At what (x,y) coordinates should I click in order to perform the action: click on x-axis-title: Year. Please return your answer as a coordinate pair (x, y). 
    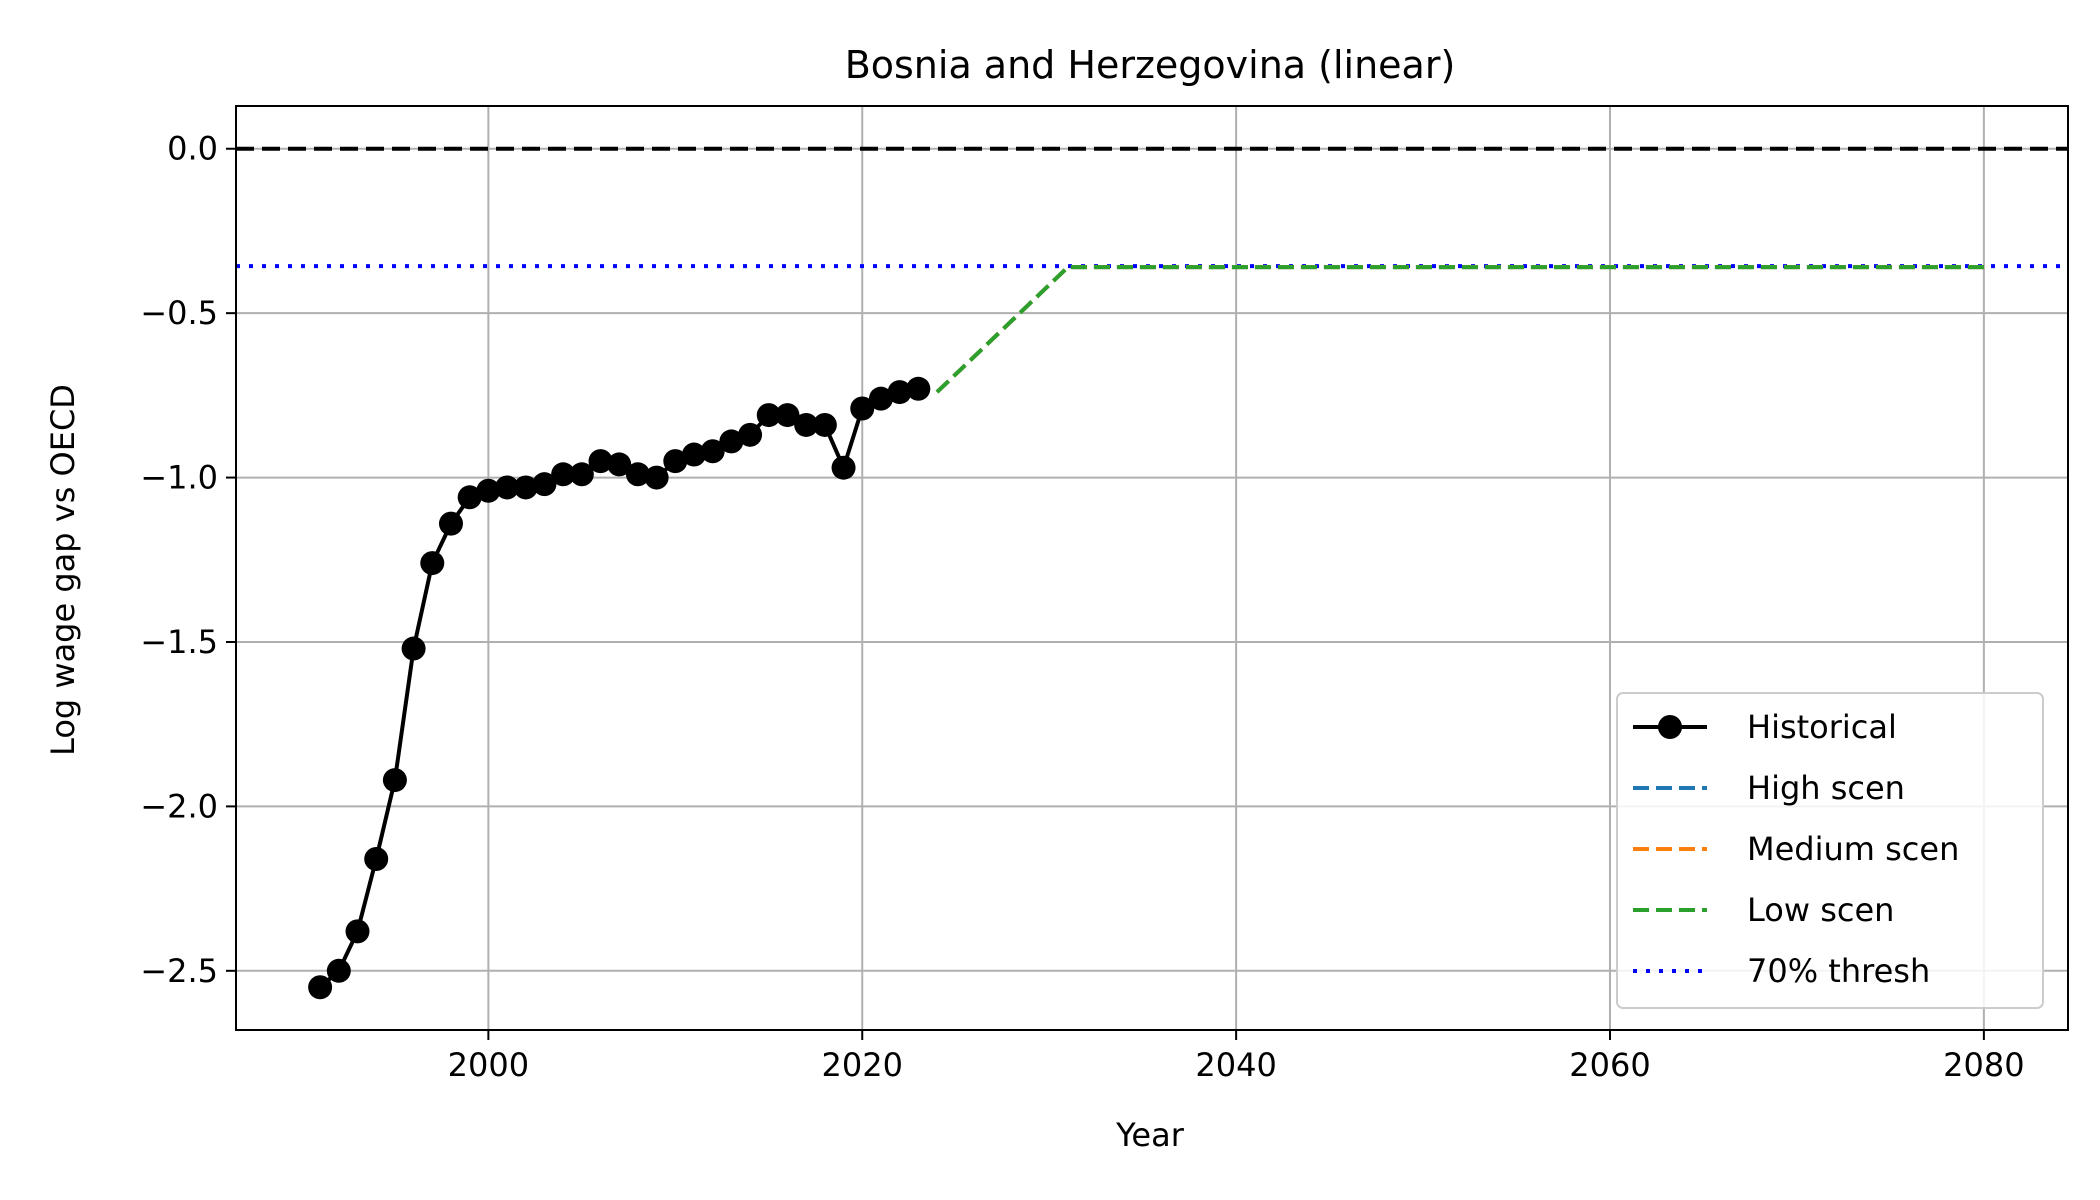
    Looking at the image, I should click on (1150, 1135).